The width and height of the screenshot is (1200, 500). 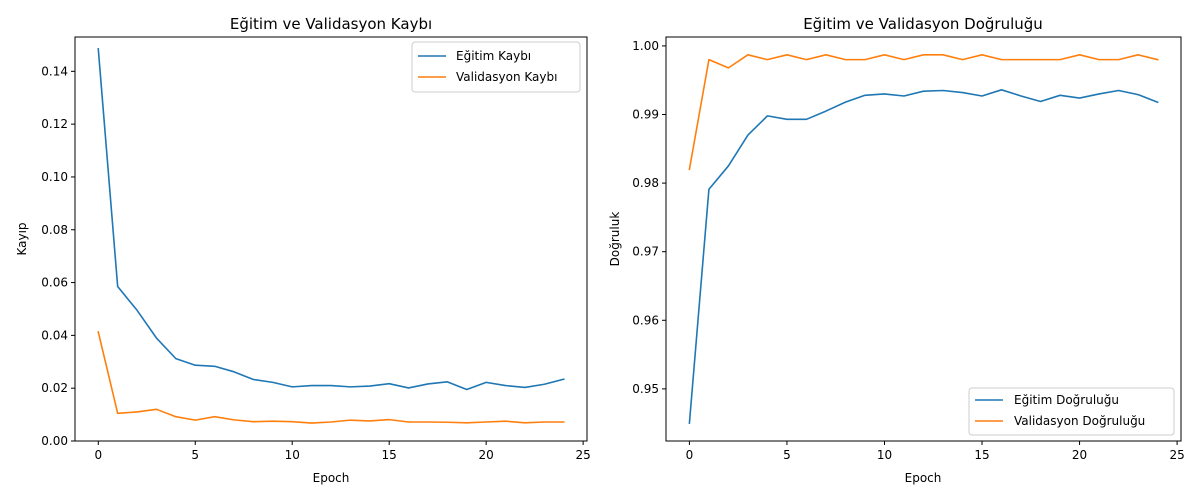 What do you see at coordinates (98, 455) in the screenshot?
I see `loss-x-tick-label: 0` at bounding box center [98, 455].